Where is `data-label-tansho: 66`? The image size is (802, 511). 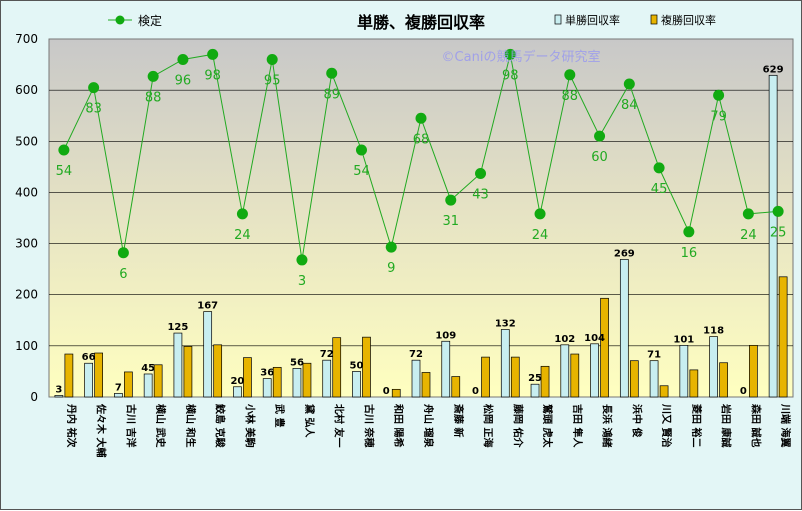 data-label-tansho: 66 is located at coordinates (89, 357).